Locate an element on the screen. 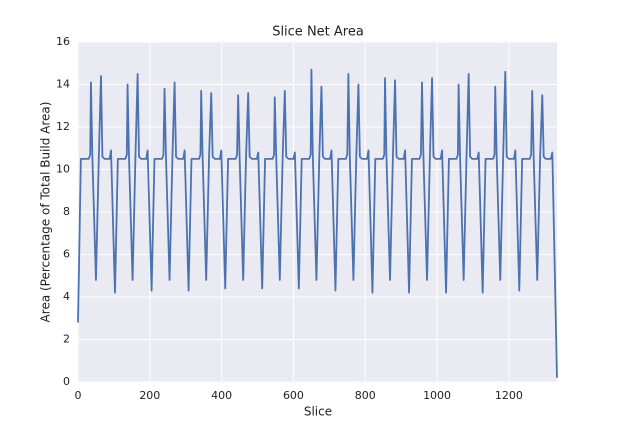 The image size is (620, 426). x-tick-label: 200 is located at coordinates (149, 395).